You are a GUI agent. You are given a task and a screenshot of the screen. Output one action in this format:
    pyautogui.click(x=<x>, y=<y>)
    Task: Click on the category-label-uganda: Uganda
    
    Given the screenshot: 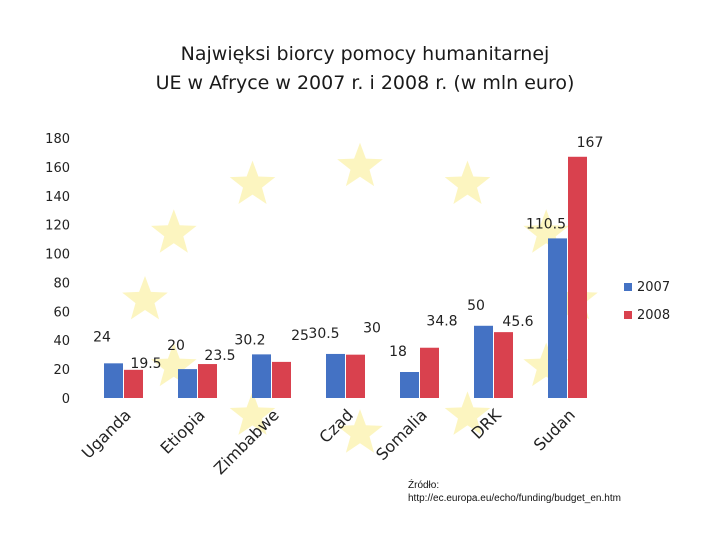 What is the action you would take?
    pyautogui.click(x=106, y=433)
    